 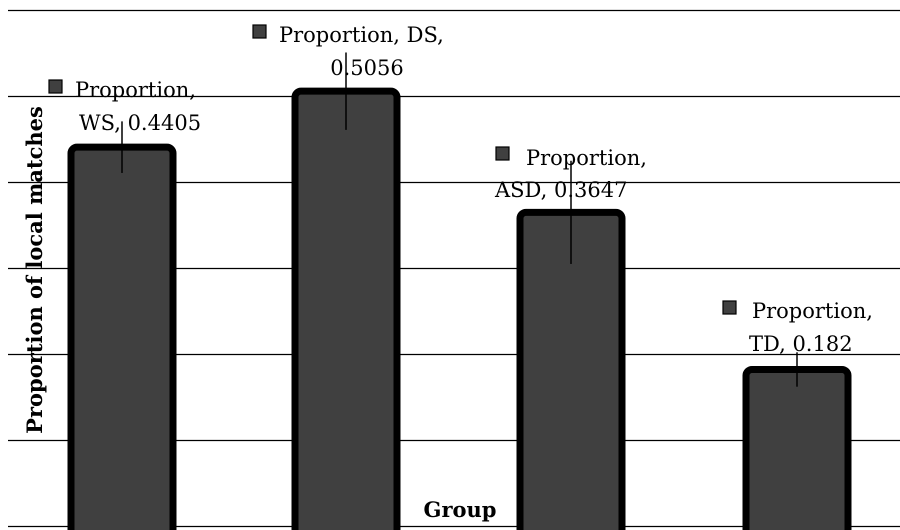 I want to click on data-label-td-line1: Proportion,, so click(x=812, y=311).